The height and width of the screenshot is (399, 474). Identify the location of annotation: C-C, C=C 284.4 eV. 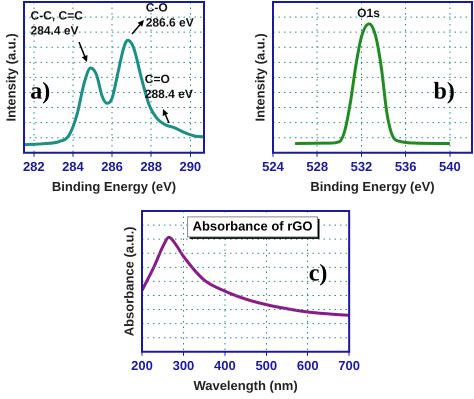
(57, 23).